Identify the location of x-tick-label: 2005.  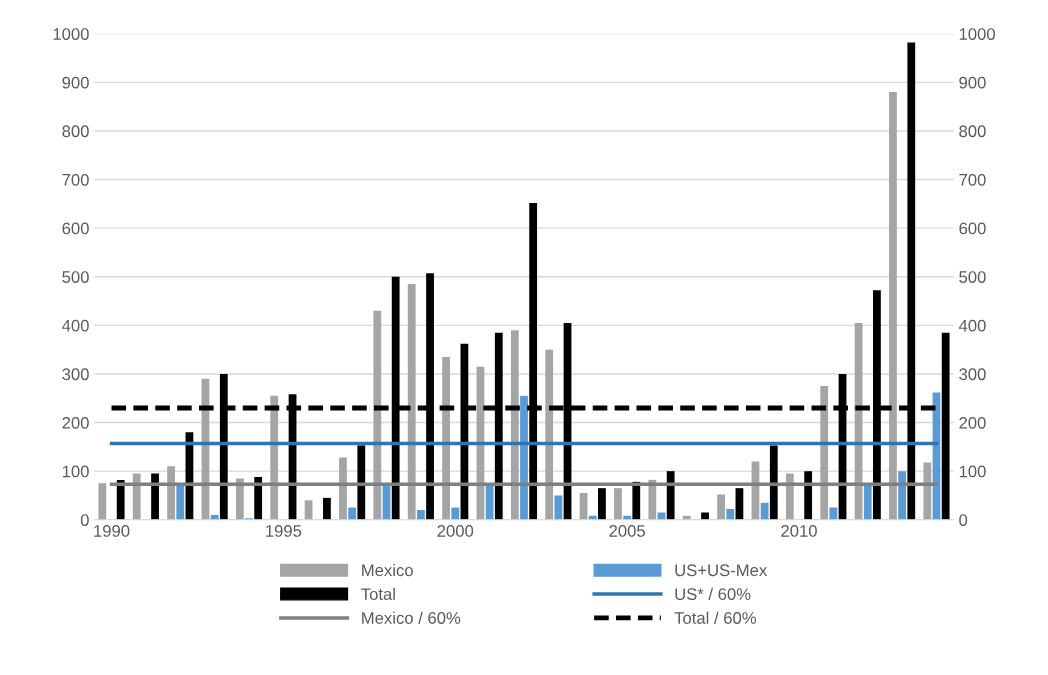
(627, 531).